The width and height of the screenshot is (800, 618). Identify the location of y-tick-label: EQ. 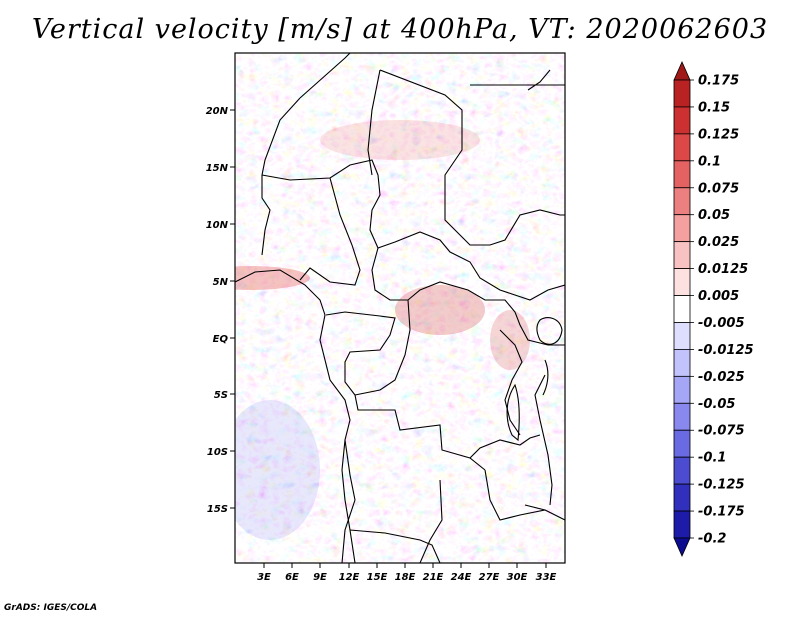
(221, 339).